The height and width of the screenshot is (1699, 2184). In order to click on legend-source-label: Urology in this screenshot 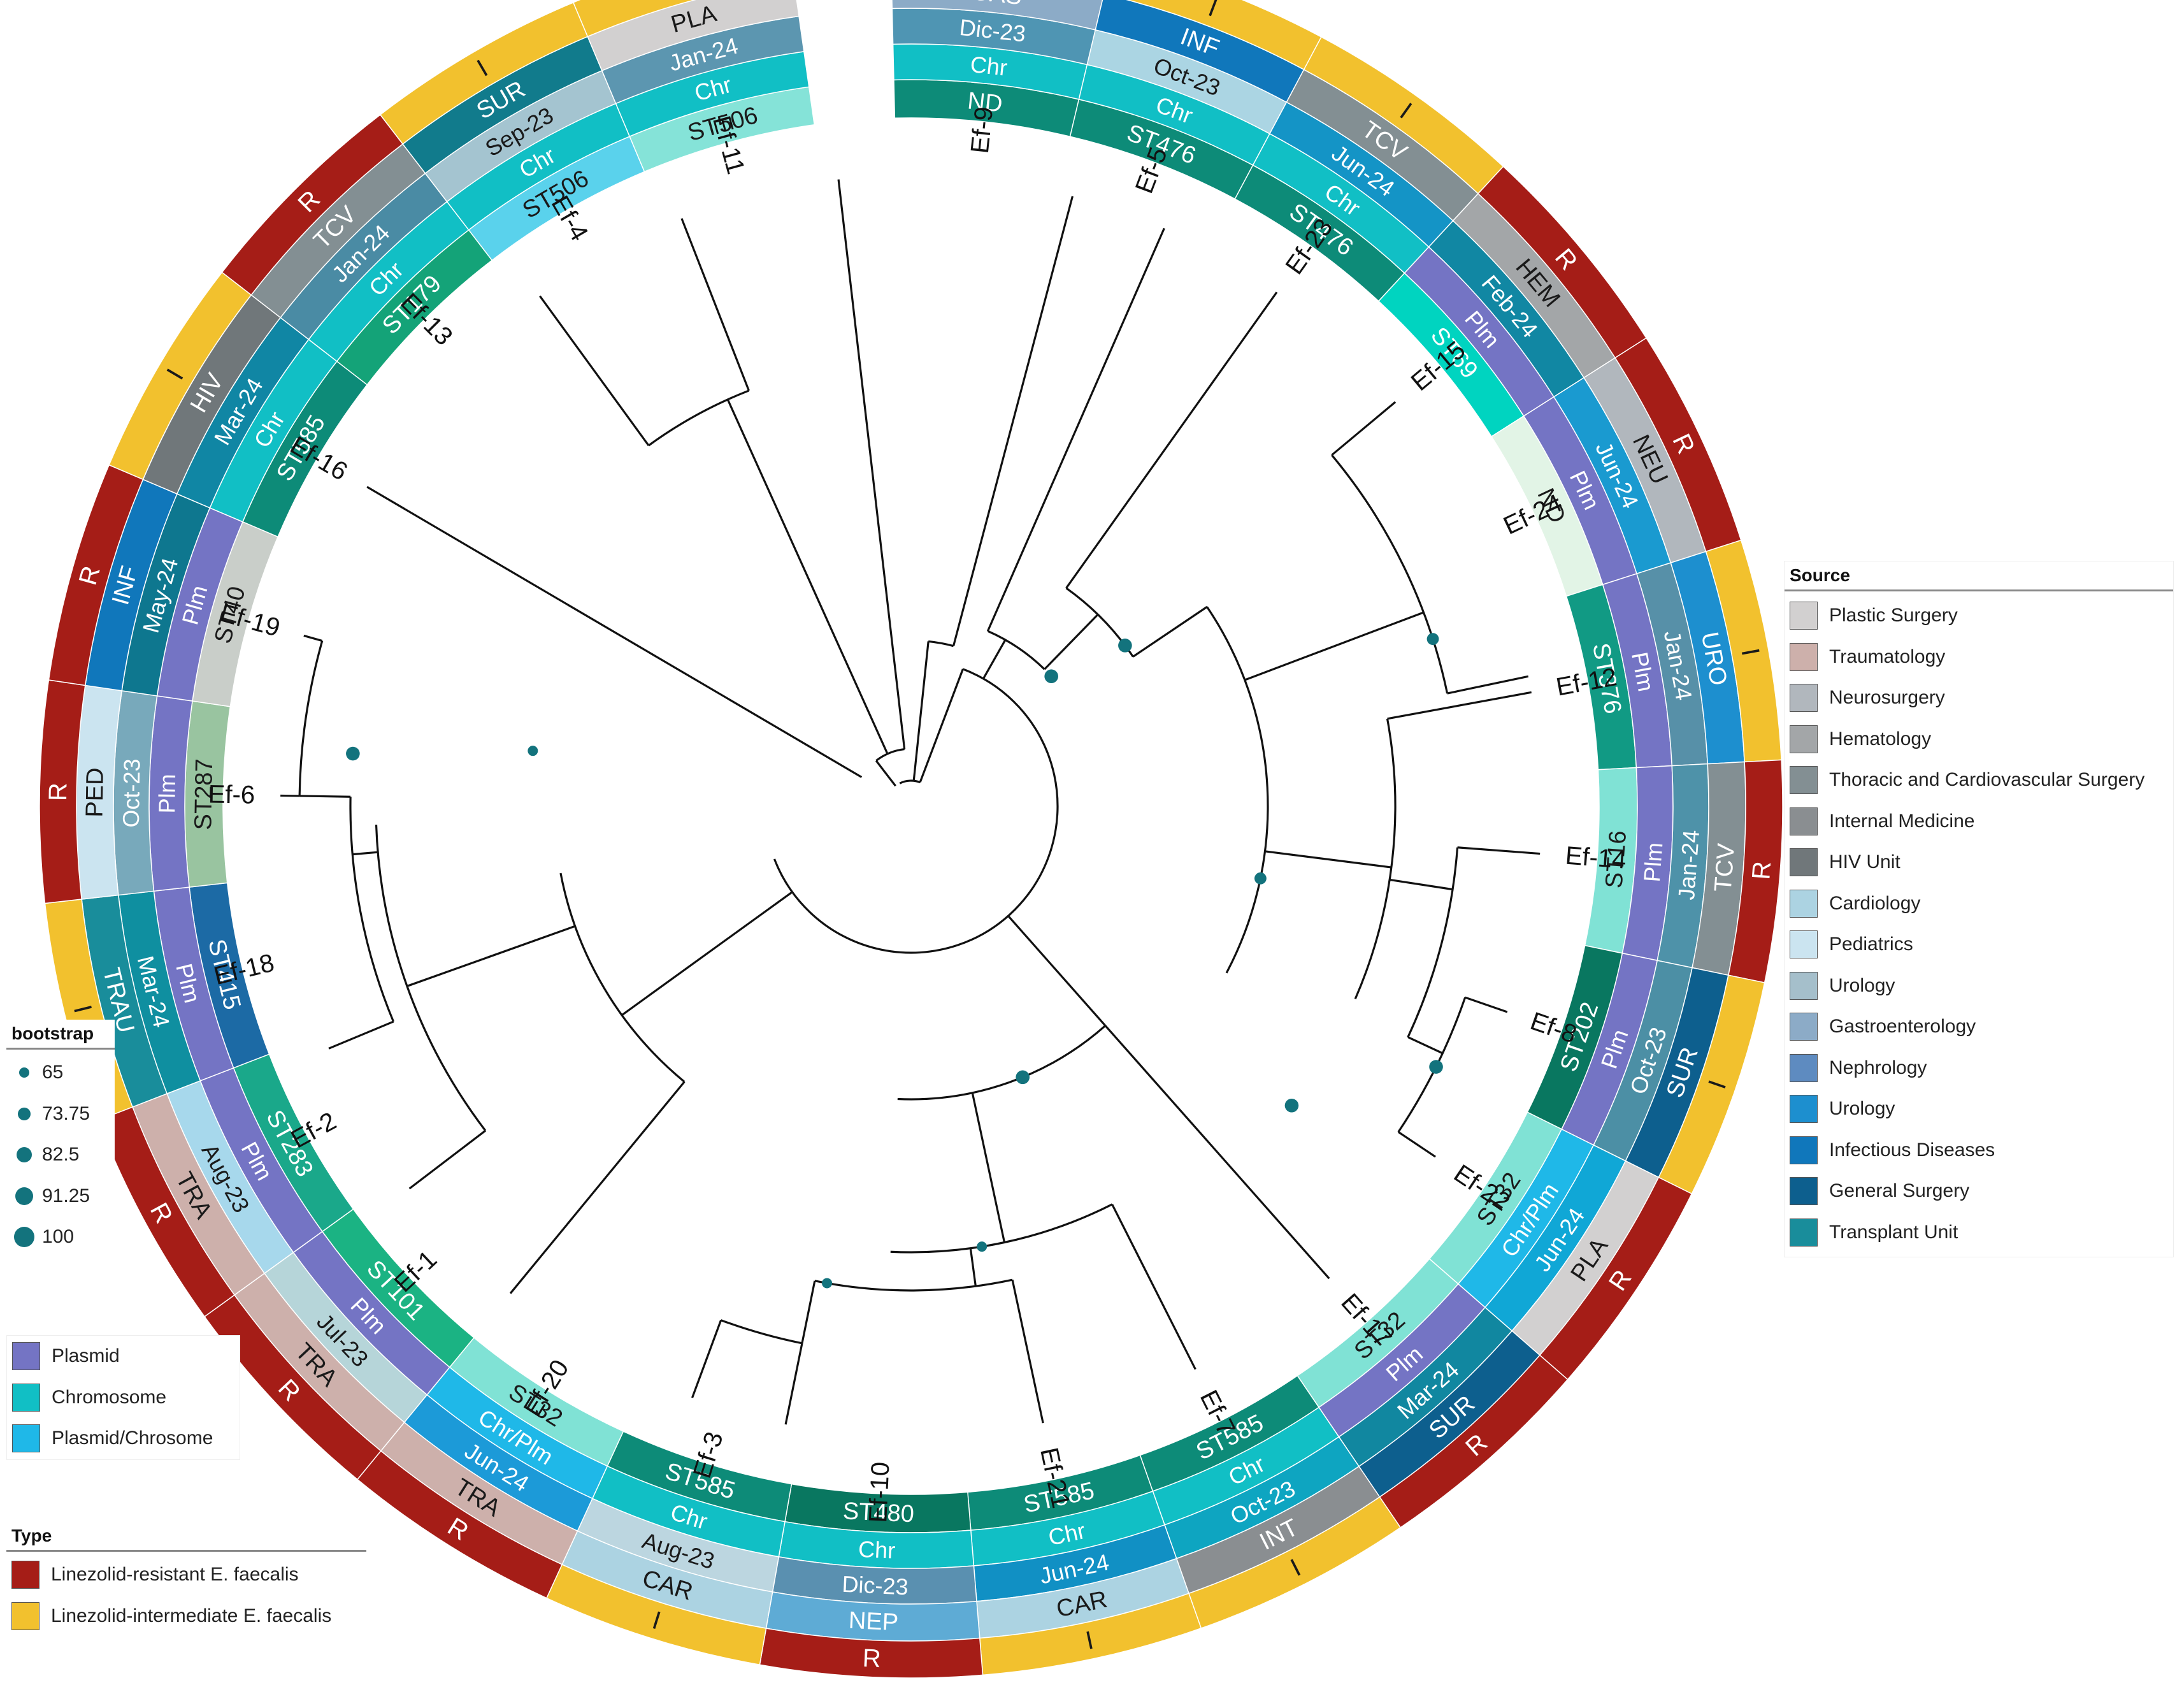, I will do `click(1862, 1109)`.